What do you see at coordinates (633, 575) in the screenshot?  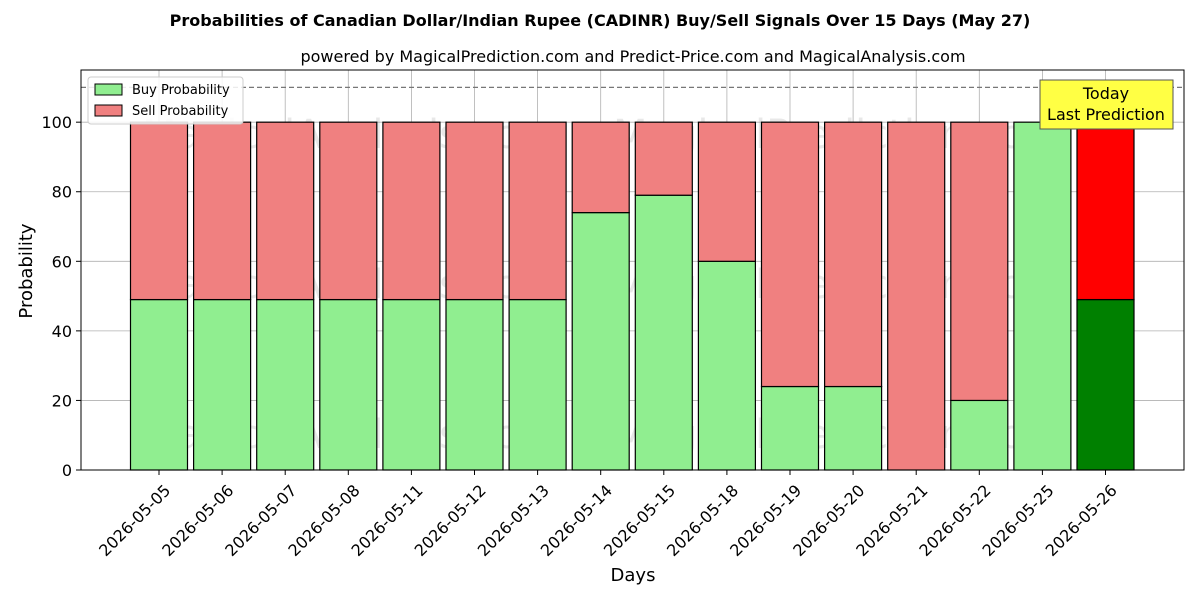 I see `x-axis-label: Days` at bounding box center [633, 575].